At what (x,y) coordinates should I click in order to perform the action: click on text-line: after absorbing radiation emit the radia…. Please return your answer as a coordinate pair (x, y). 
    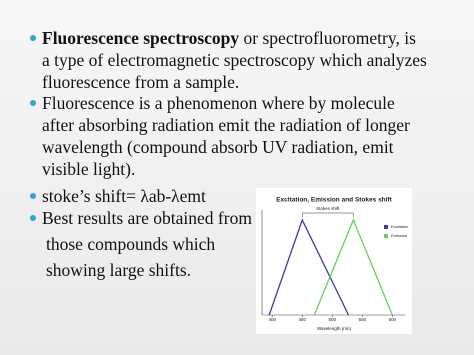
    Looking at the image, I should click on (226, 125).